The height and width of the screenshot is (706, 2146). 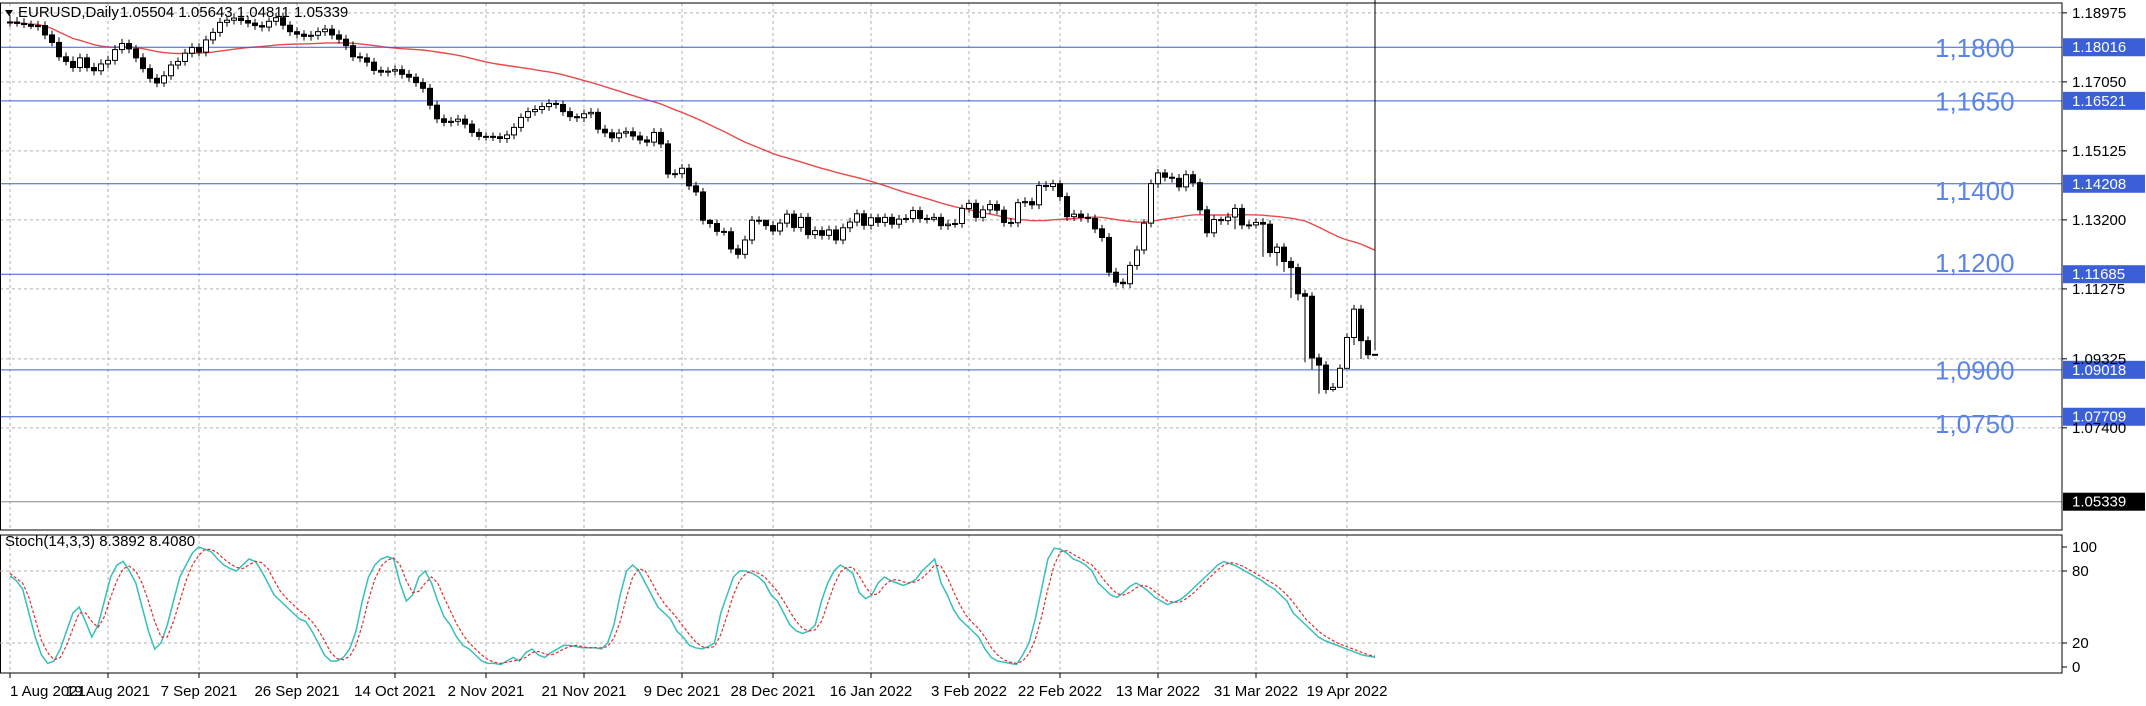 I want to click on level-label: 1,0900, so click(x=1975, y=370).